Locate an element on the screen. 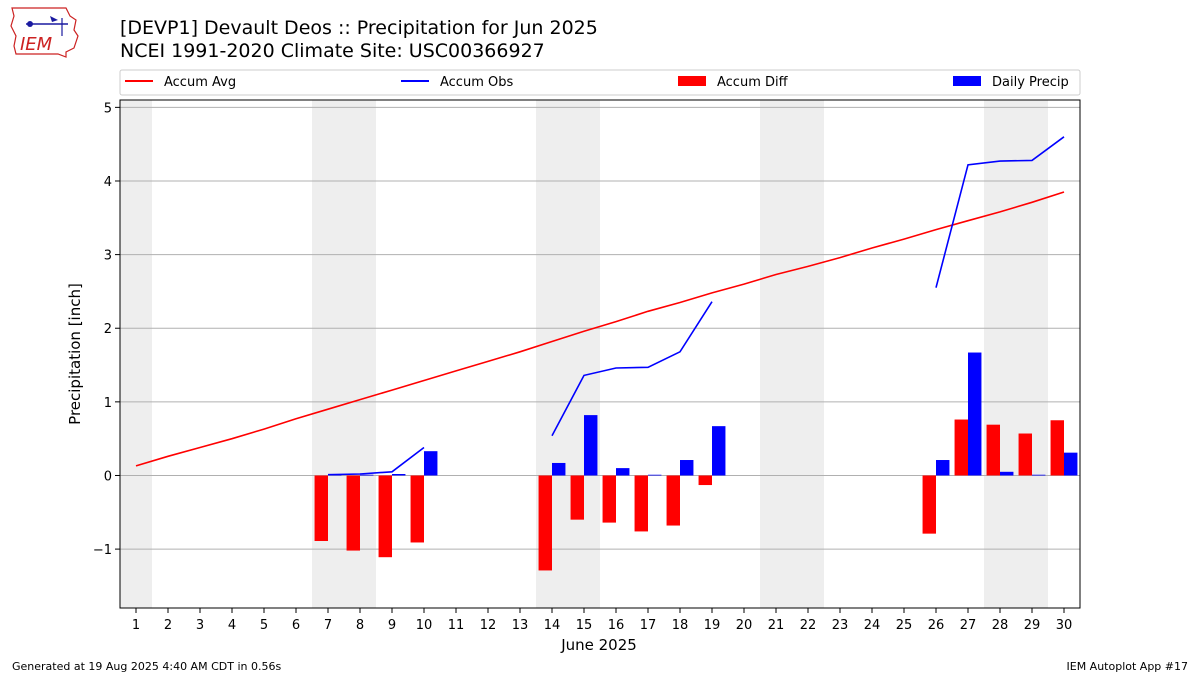 This screenshot has height=675, width=1200. xtick-label-21: 21 is located at coordinates (776, 625).